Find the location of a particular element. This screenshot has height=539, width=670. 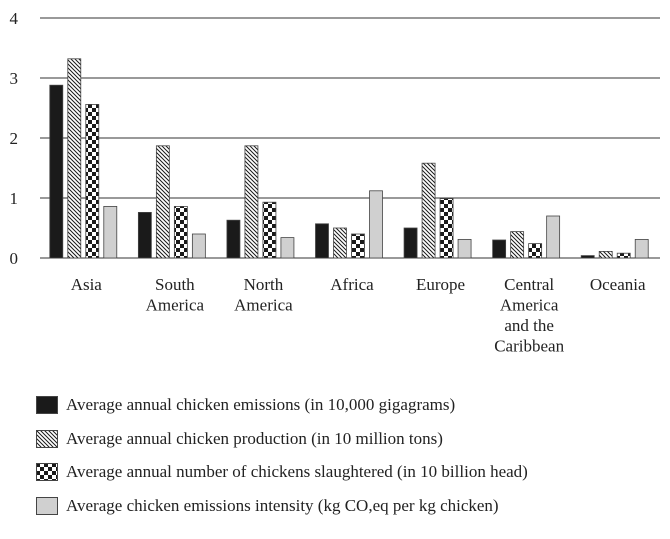

y-tick-label: 4 is located at coordinates (14, 18).